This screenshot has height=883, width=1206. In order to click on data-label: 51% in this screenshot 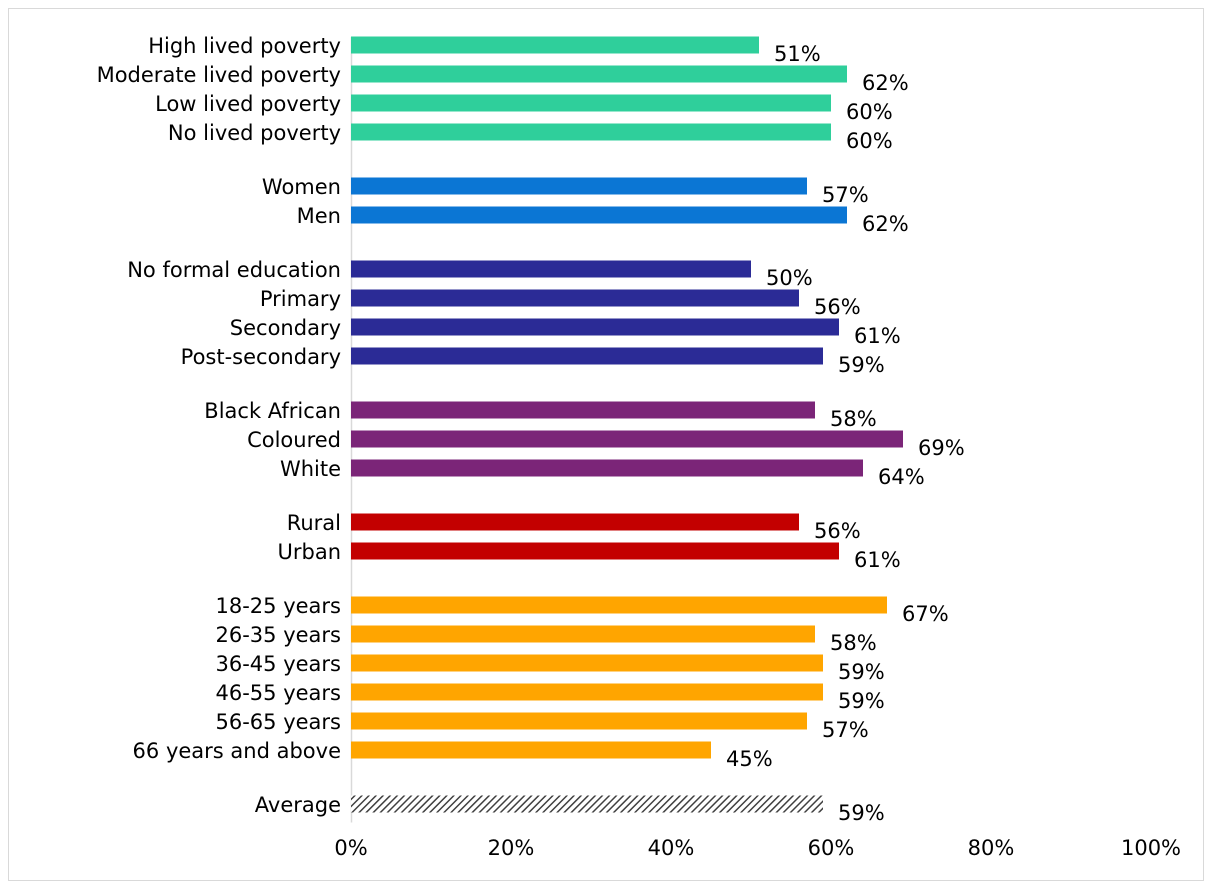, I will do `click(797, 54)`.